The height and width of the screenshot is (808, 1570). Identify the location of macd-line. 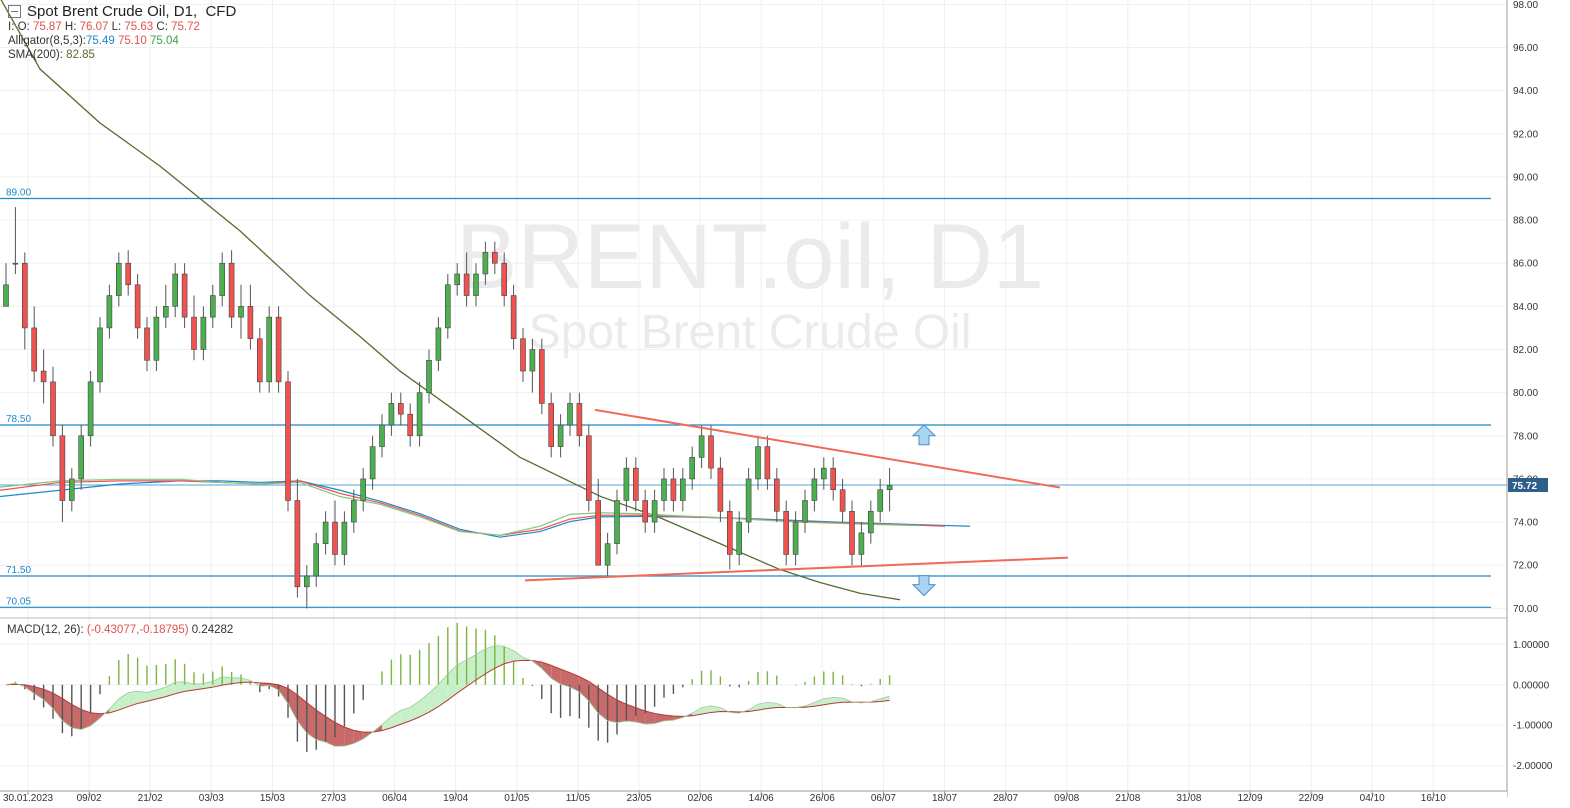
(447, 696).